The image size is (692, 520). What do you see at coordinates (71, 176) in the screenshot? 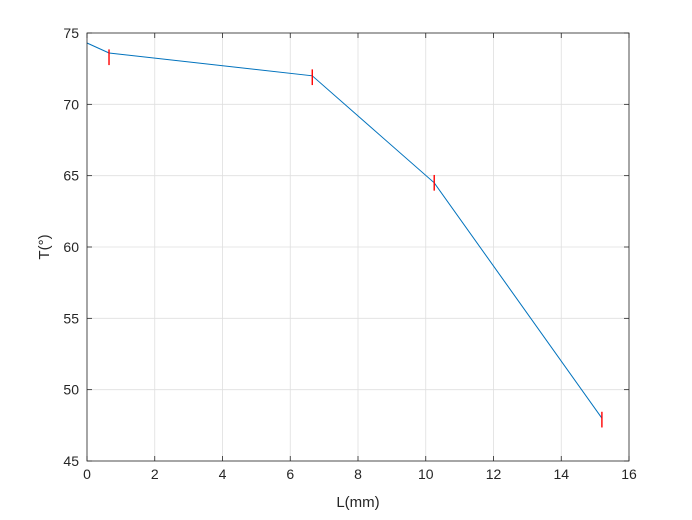
I see `y-tick-label: 65` at bounding box center [71, 176].